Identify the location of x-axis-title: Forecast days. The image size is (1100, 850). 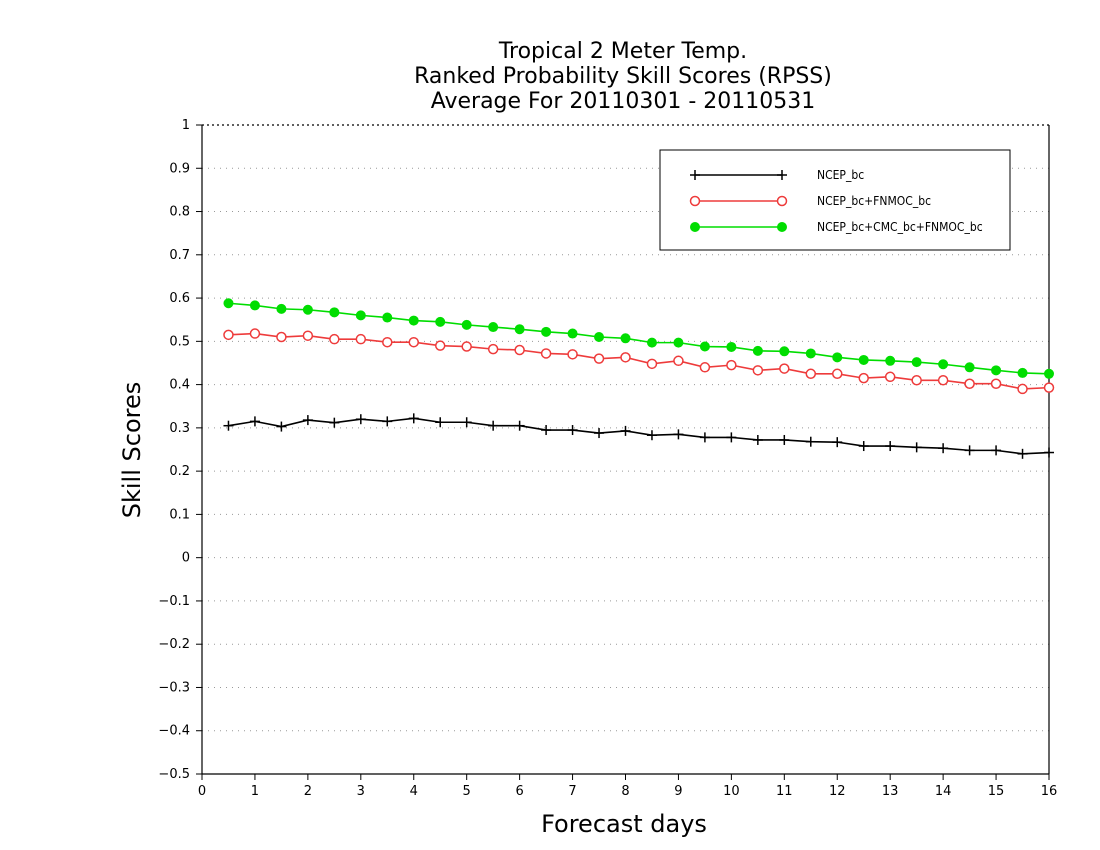
(624, 824).